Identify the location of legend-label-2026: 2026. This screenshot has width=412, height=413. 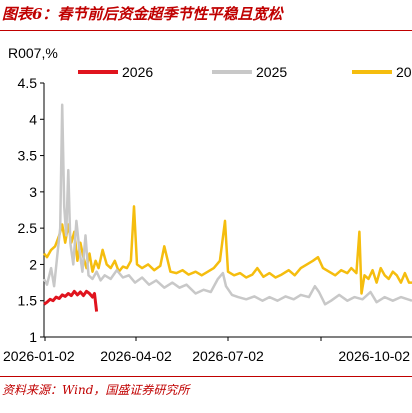
(137, 72).